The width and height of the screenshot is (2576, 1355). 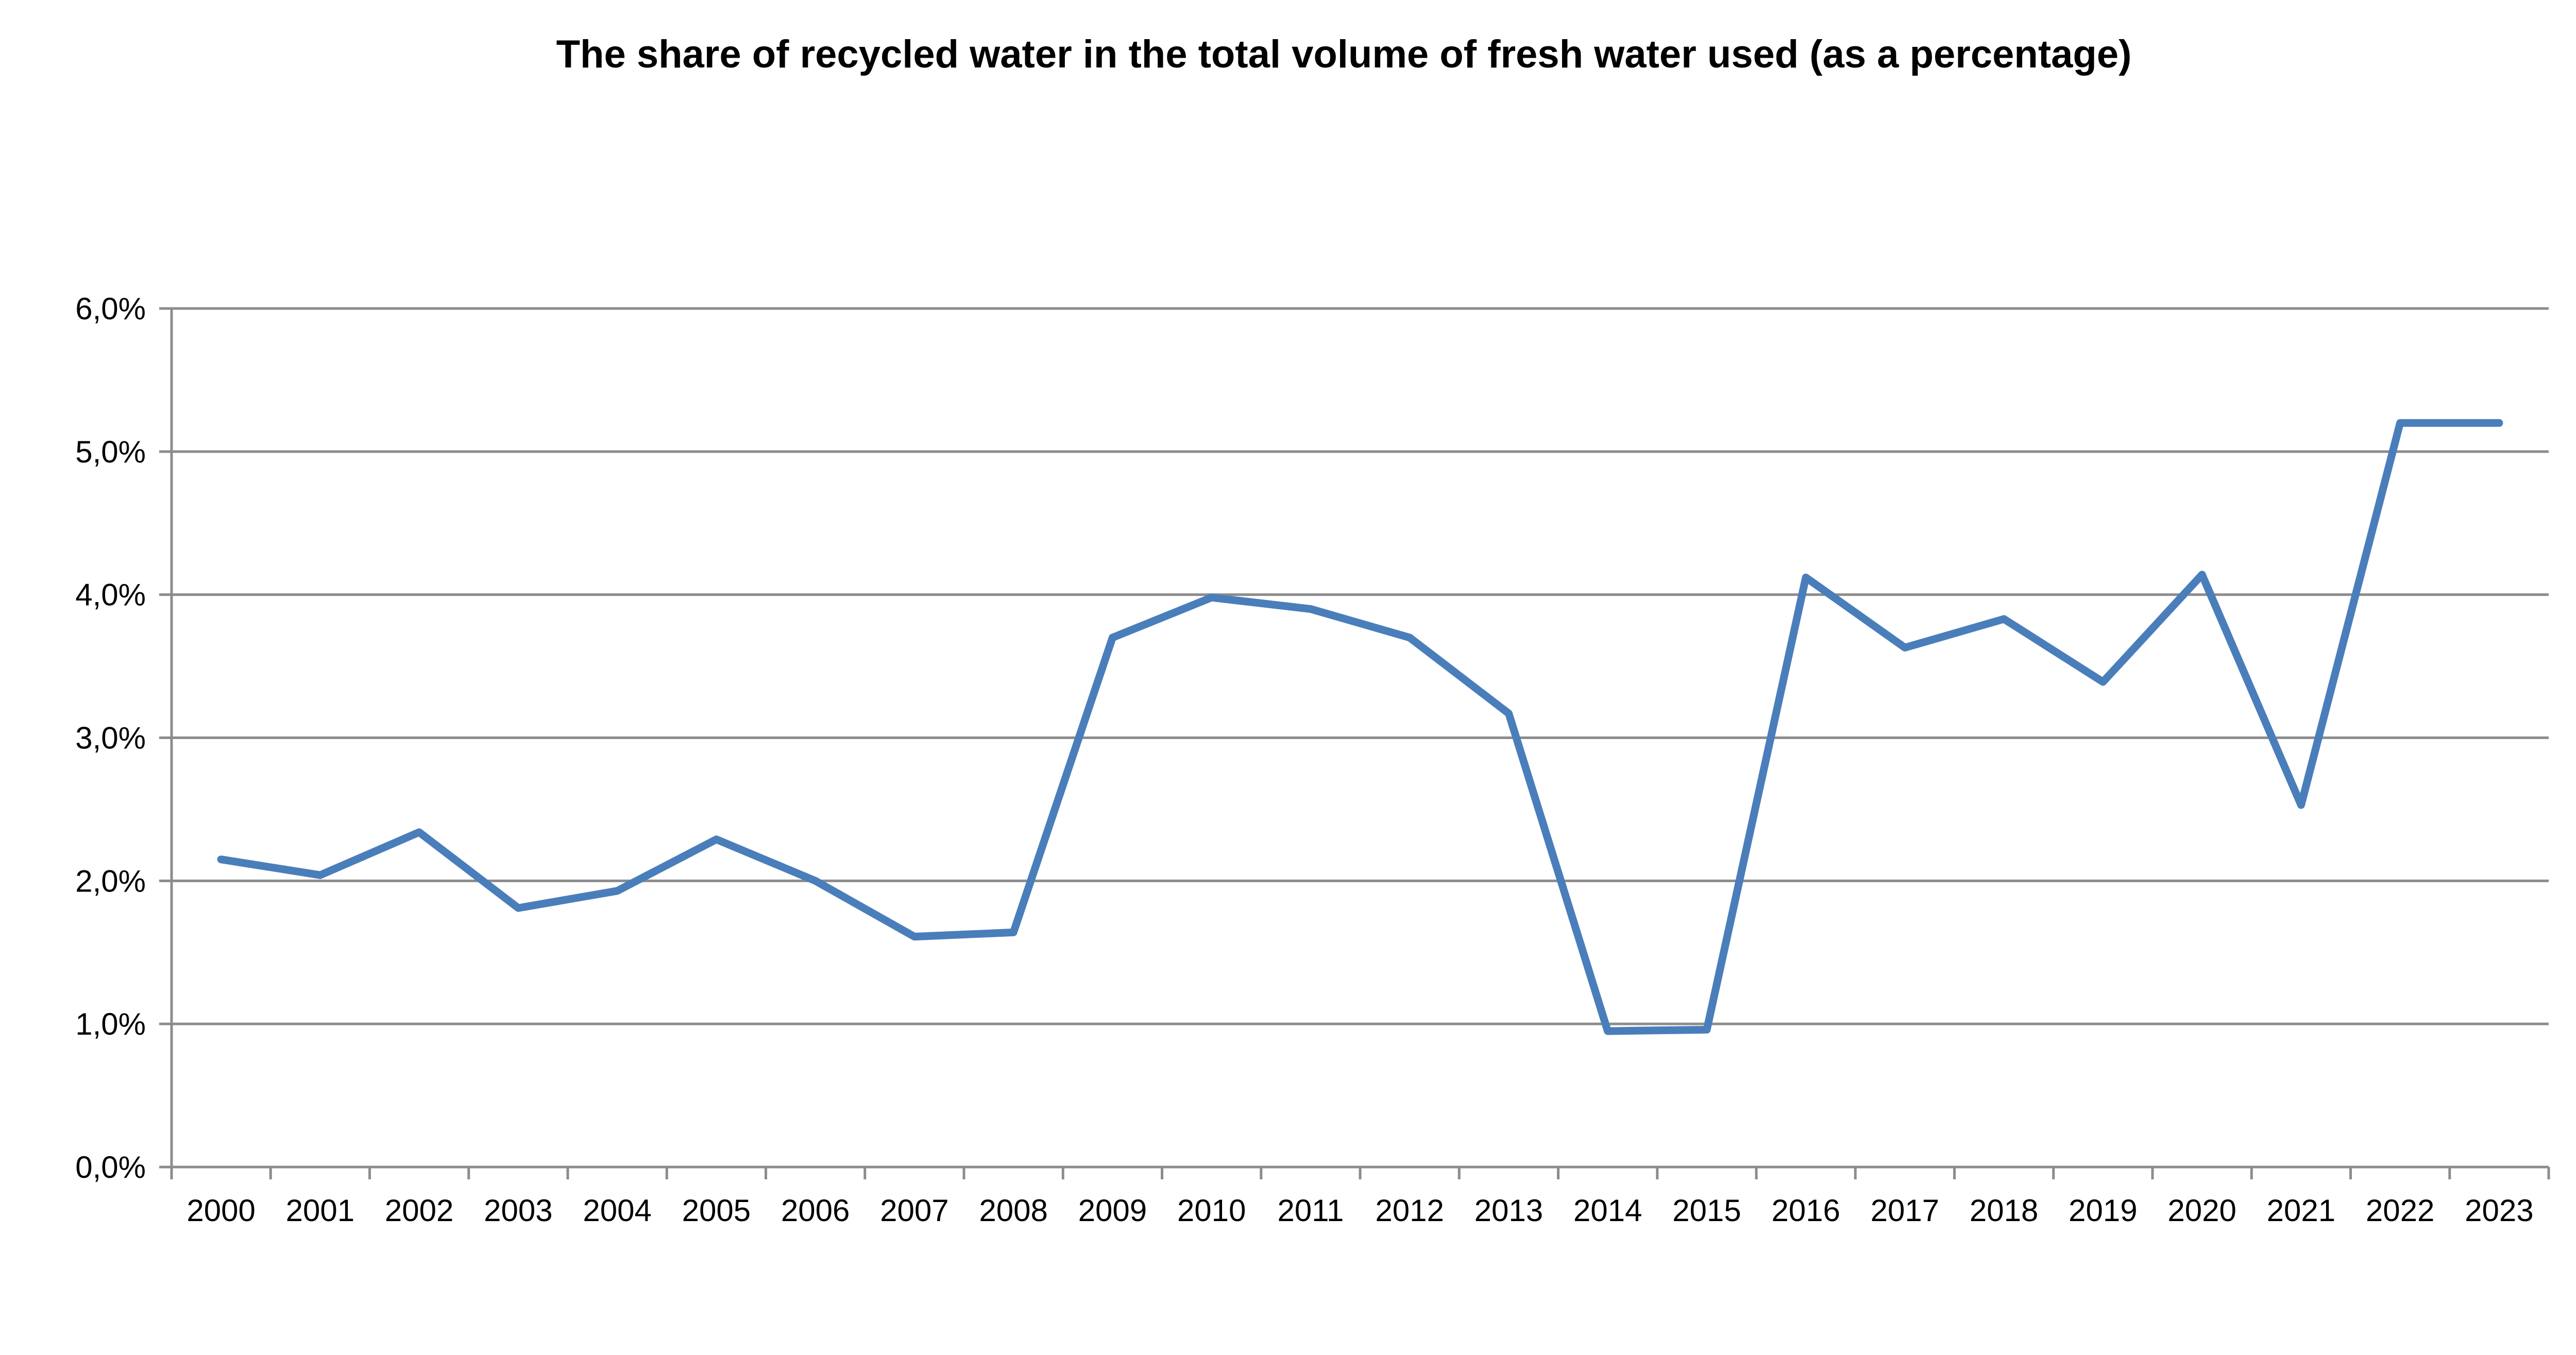 I want to click on data-point-2018, so click(x=2004, y=619).